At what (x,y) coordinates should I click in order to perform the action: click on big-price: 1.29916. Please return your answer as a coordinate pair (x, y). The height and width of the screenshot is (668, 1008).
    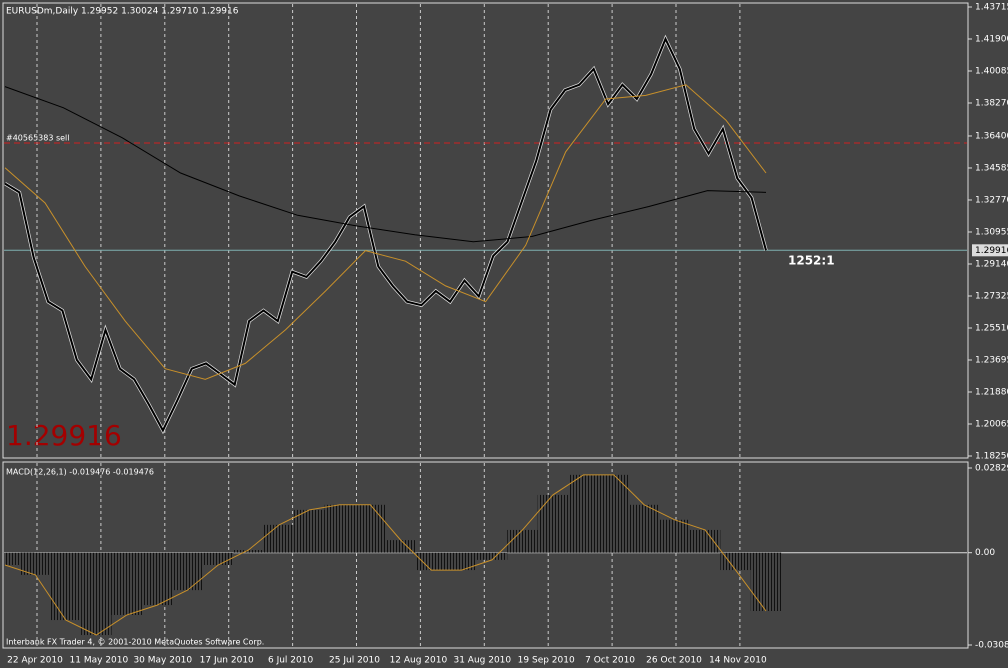
    Looking at the image, I should click on (64, 435).